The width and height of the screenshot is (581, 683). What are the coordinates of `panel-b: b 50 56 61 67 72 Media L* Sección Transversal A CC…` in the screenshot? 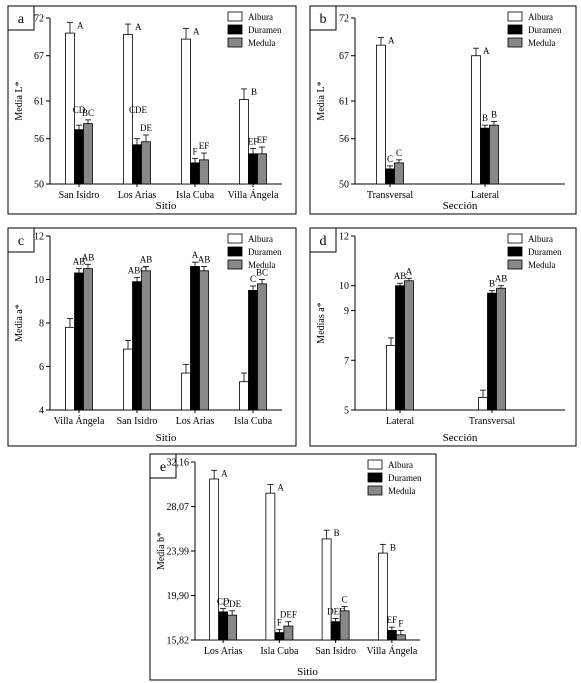 It's located at (443, 110).